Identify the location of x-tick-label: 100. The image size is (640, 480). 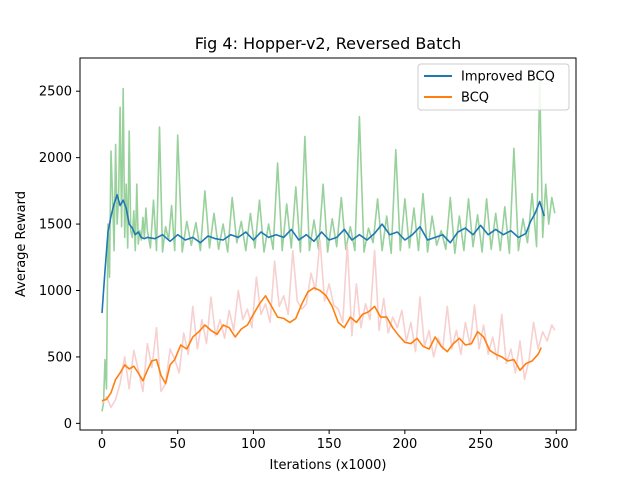
(253, 444).